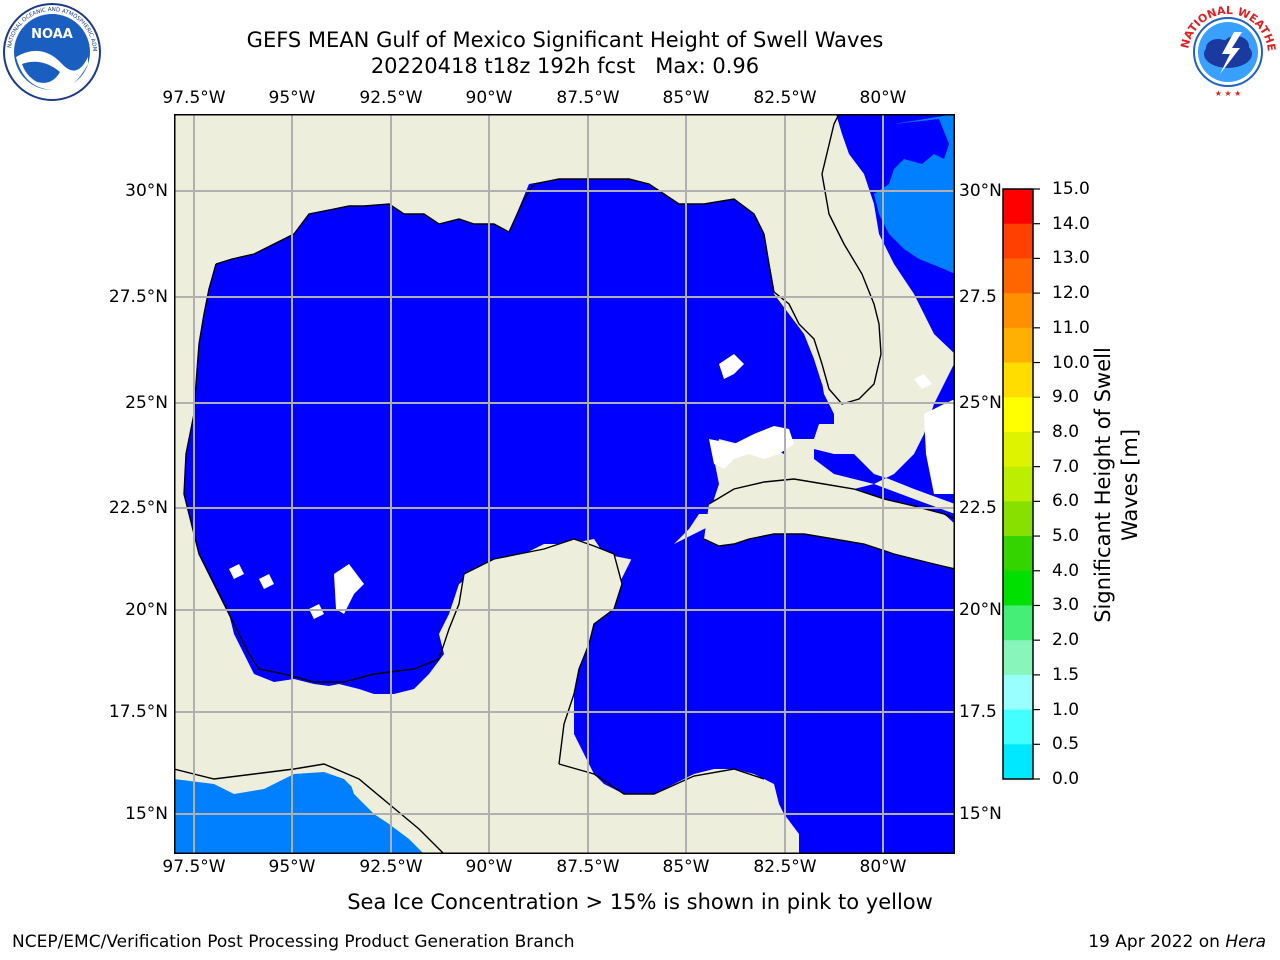 The width and height of the screenshot is (1280, 960). Describe the element at coordinates (391, 867) in the screenshot. I see `lon-tick-bottom-3: 92.5°W` at that location.